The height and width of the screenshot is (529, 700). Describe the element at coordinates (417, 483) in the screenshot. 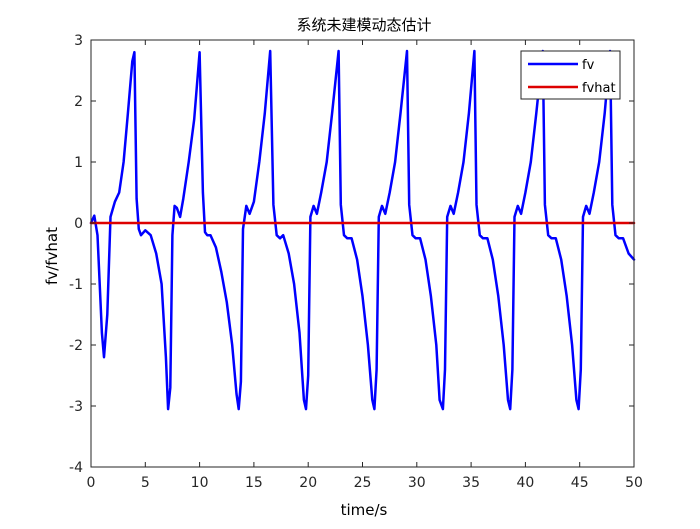

I see `x-tick-label: 30` at that location.